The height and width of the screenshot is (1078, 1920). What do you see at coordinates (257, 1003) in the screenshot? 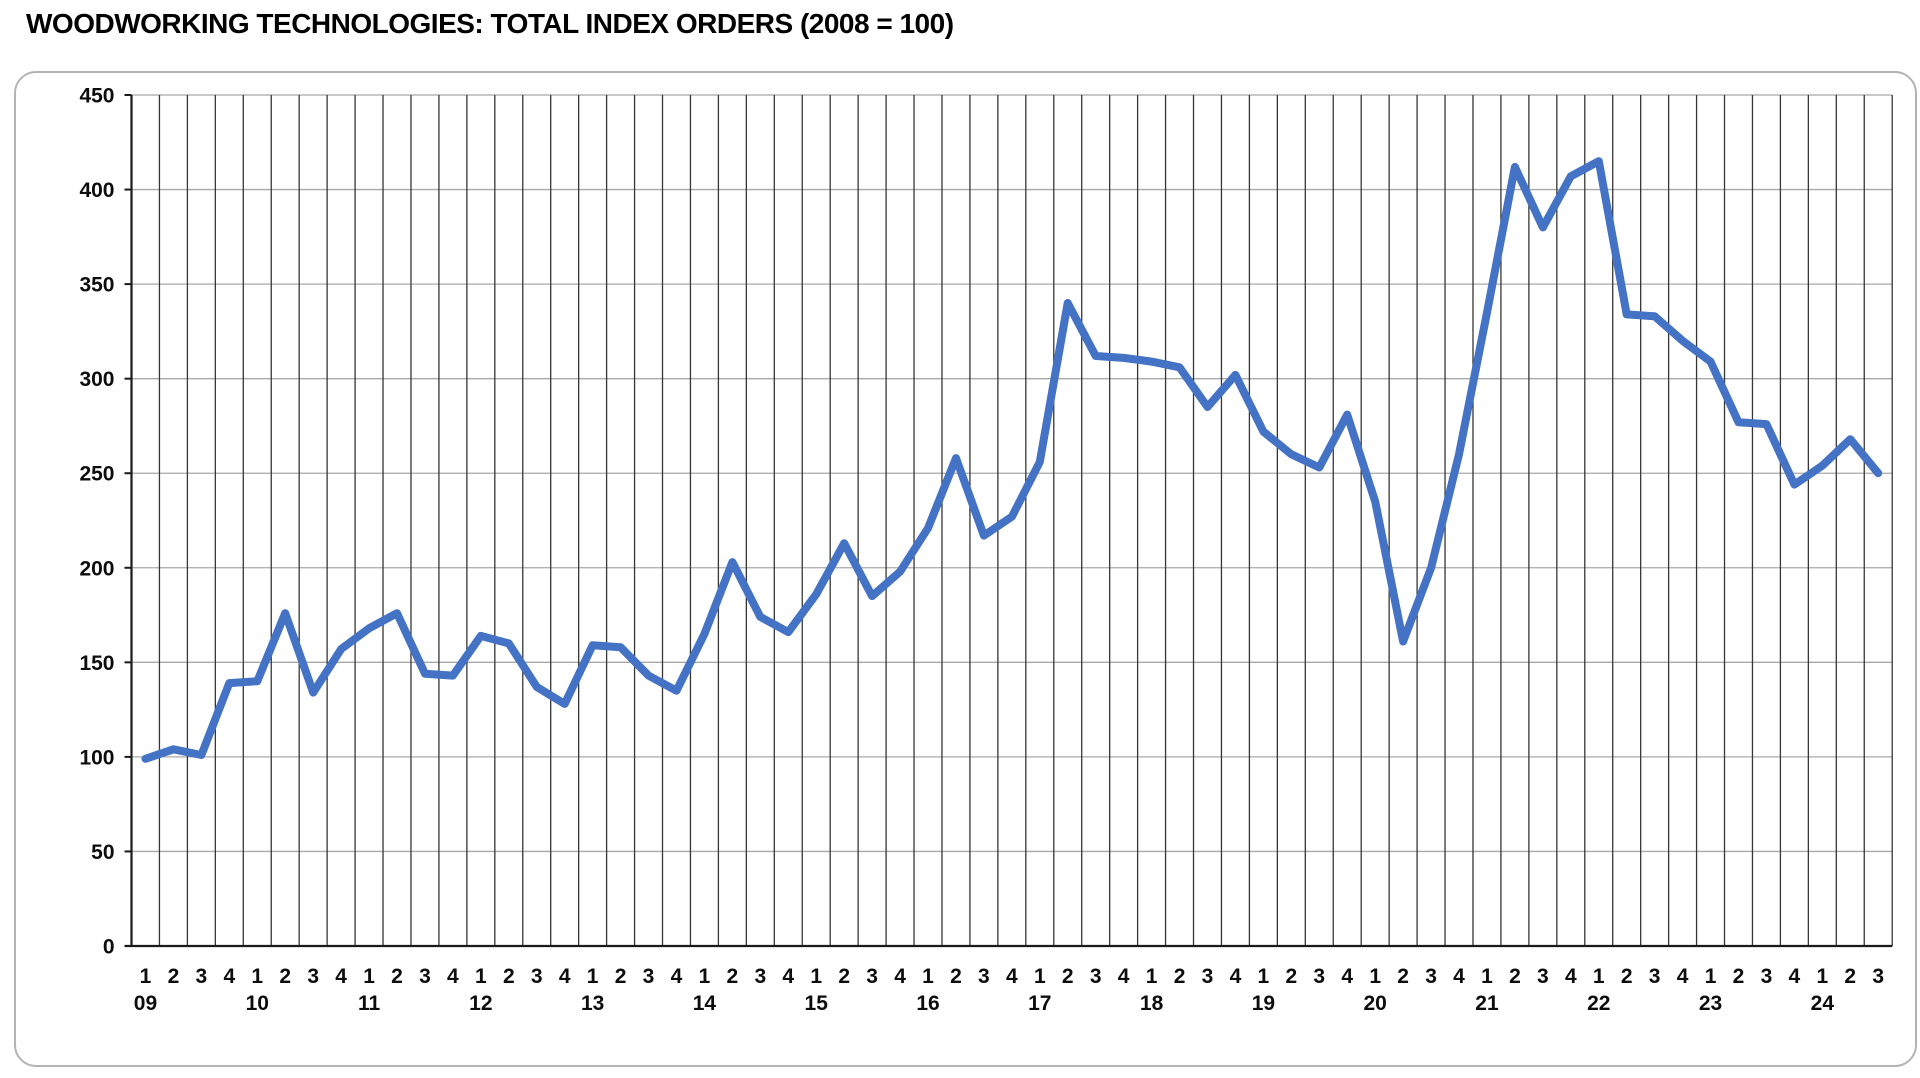
I see `year-tick-label: 10` at bounding box center [257, 1003].